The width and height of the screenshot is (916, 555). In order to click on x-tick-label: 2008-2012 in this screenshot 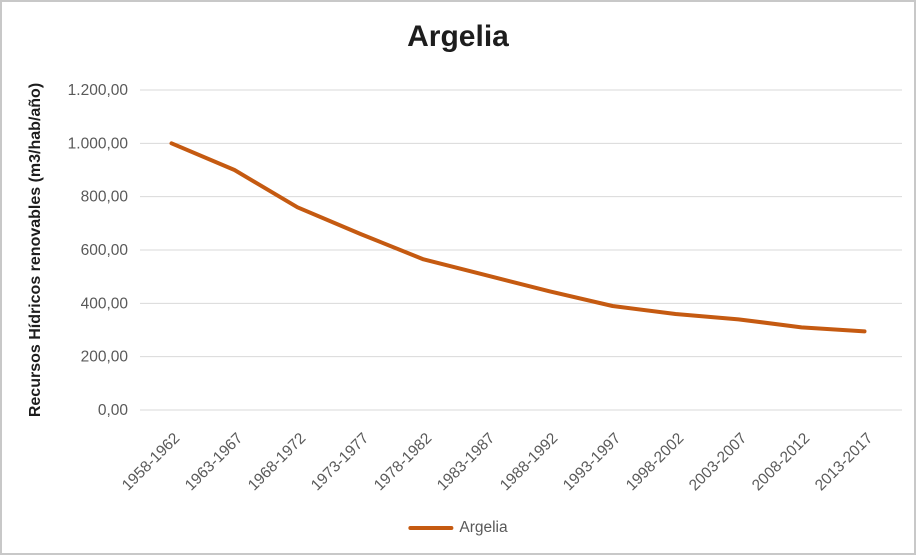, I will do `click(781, 462)`.